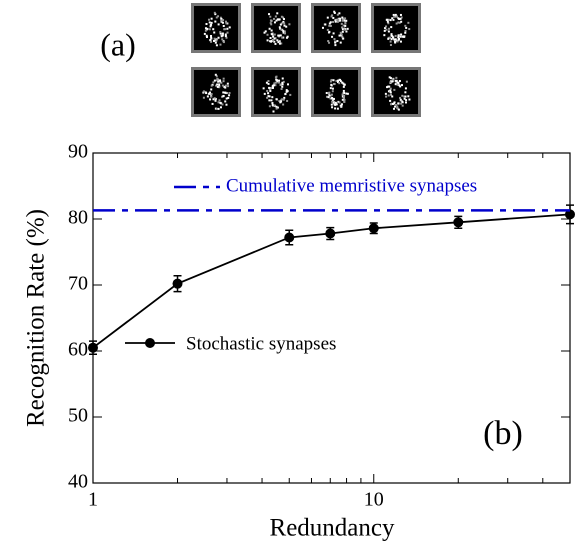 Image resolution: width=575 pixels, height=550 pixels. What do you see at coordinates (150, 343) in the screenshot?
I see `legend-marker` at bounding box center [150, 343].